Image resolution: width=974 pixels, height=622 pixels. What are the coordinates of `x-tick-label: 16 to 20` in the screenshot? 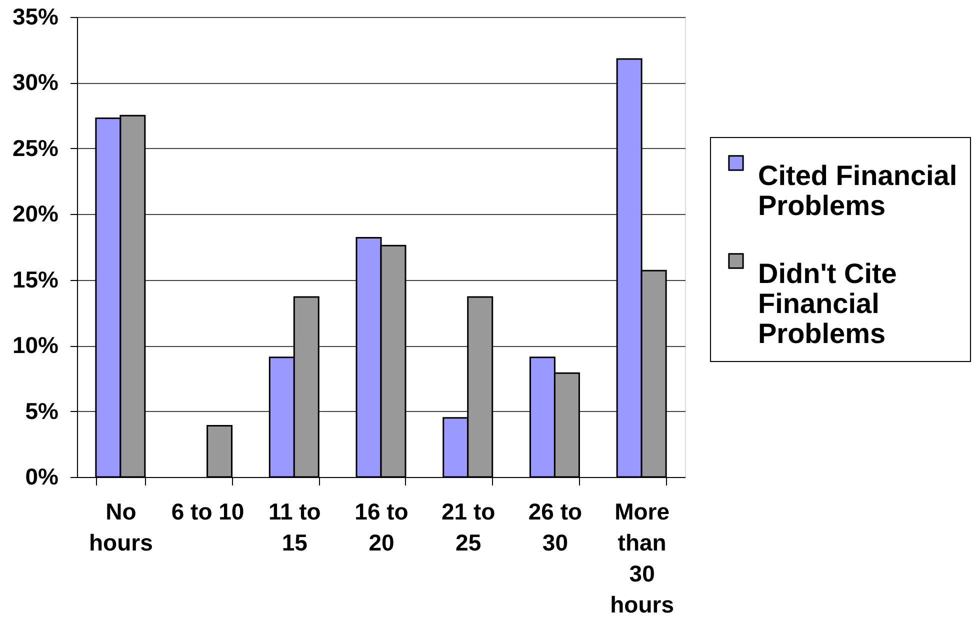 It's located at (381, 527).